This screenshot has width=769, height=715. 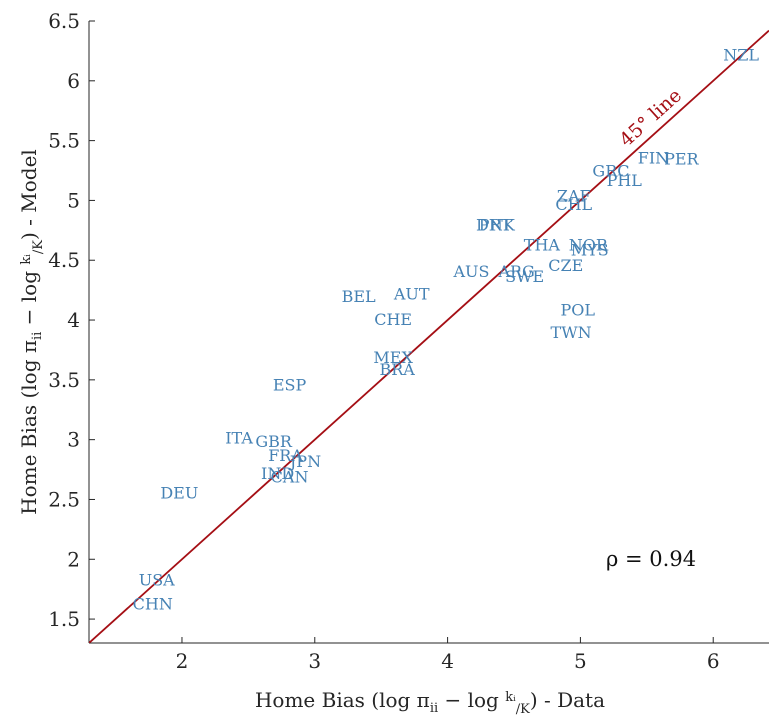 I want to click on x-tick-label: 4, so click(x=447, y=661).